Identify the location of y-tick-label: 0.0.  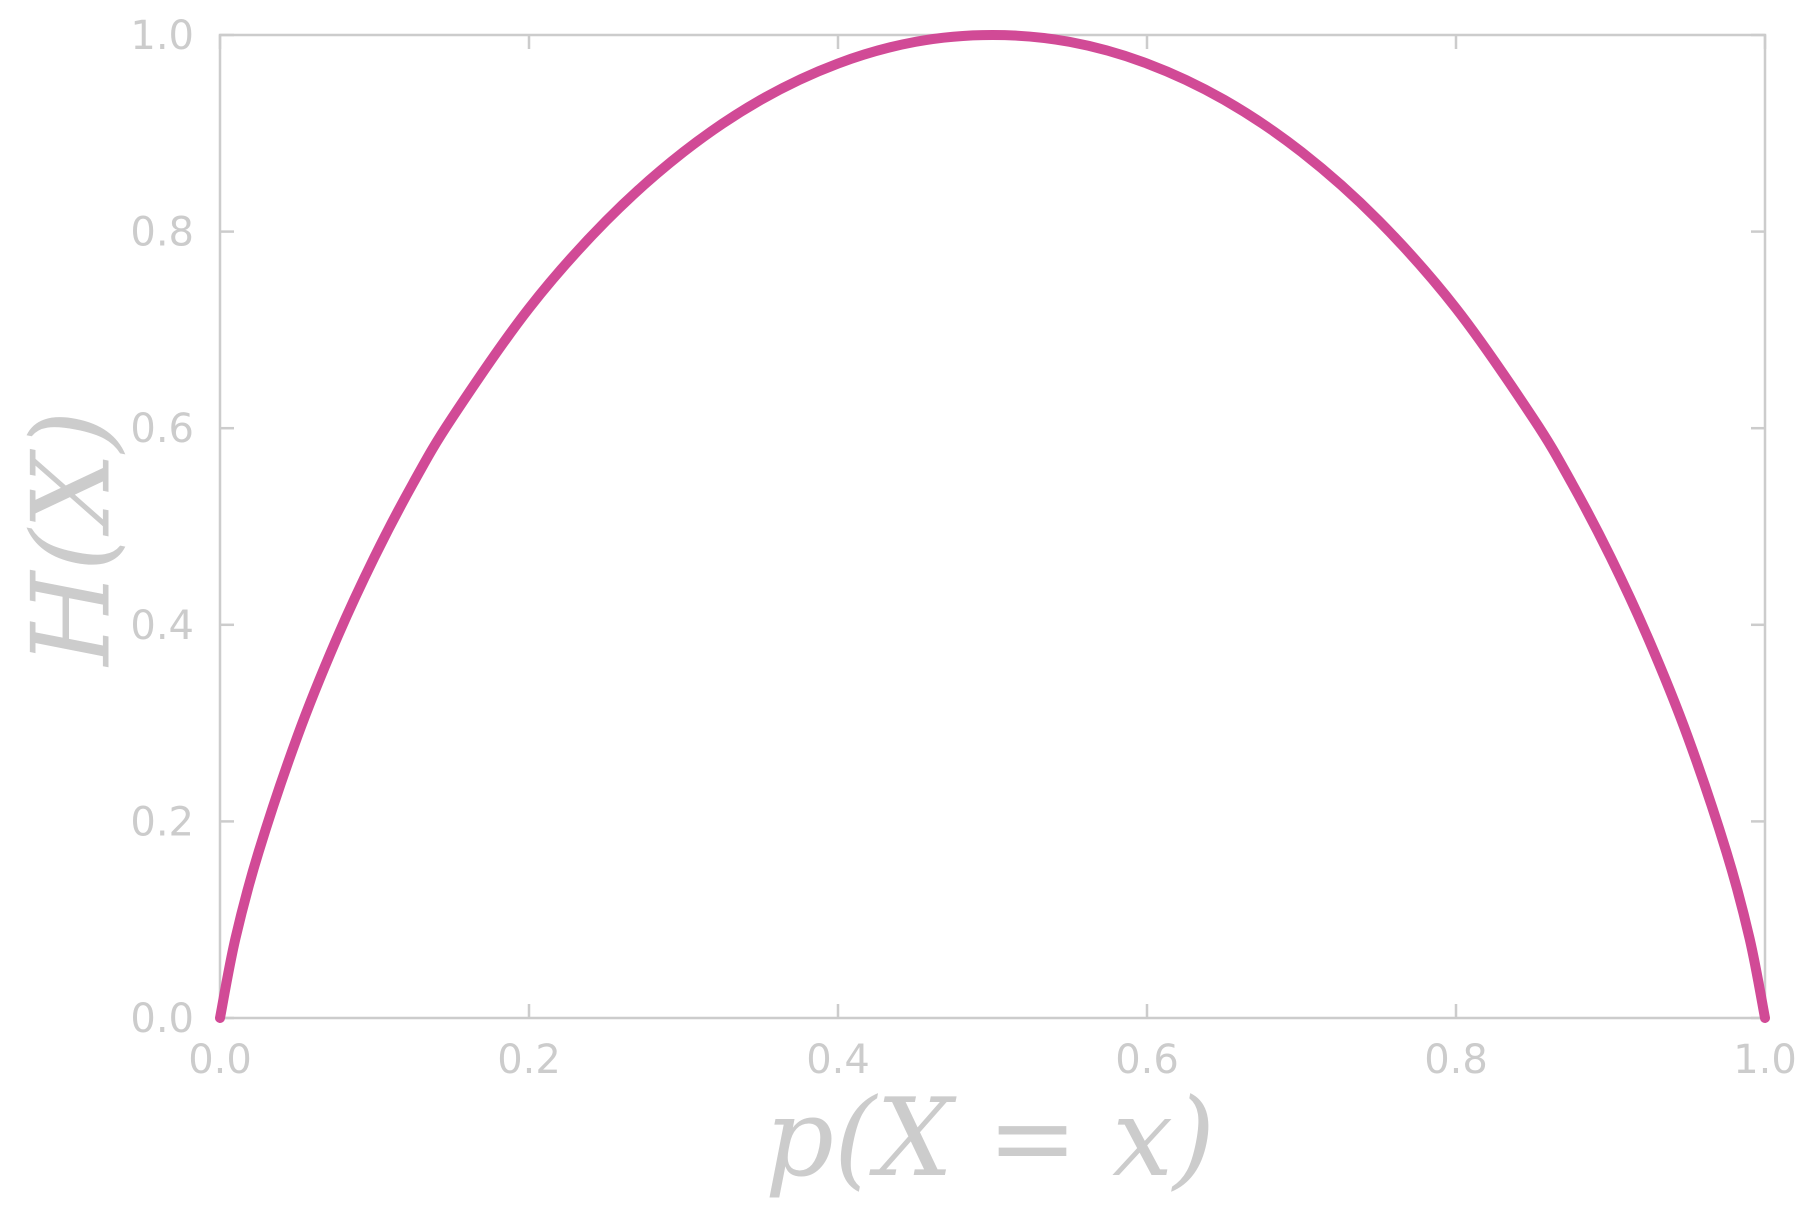
(162, 1019).